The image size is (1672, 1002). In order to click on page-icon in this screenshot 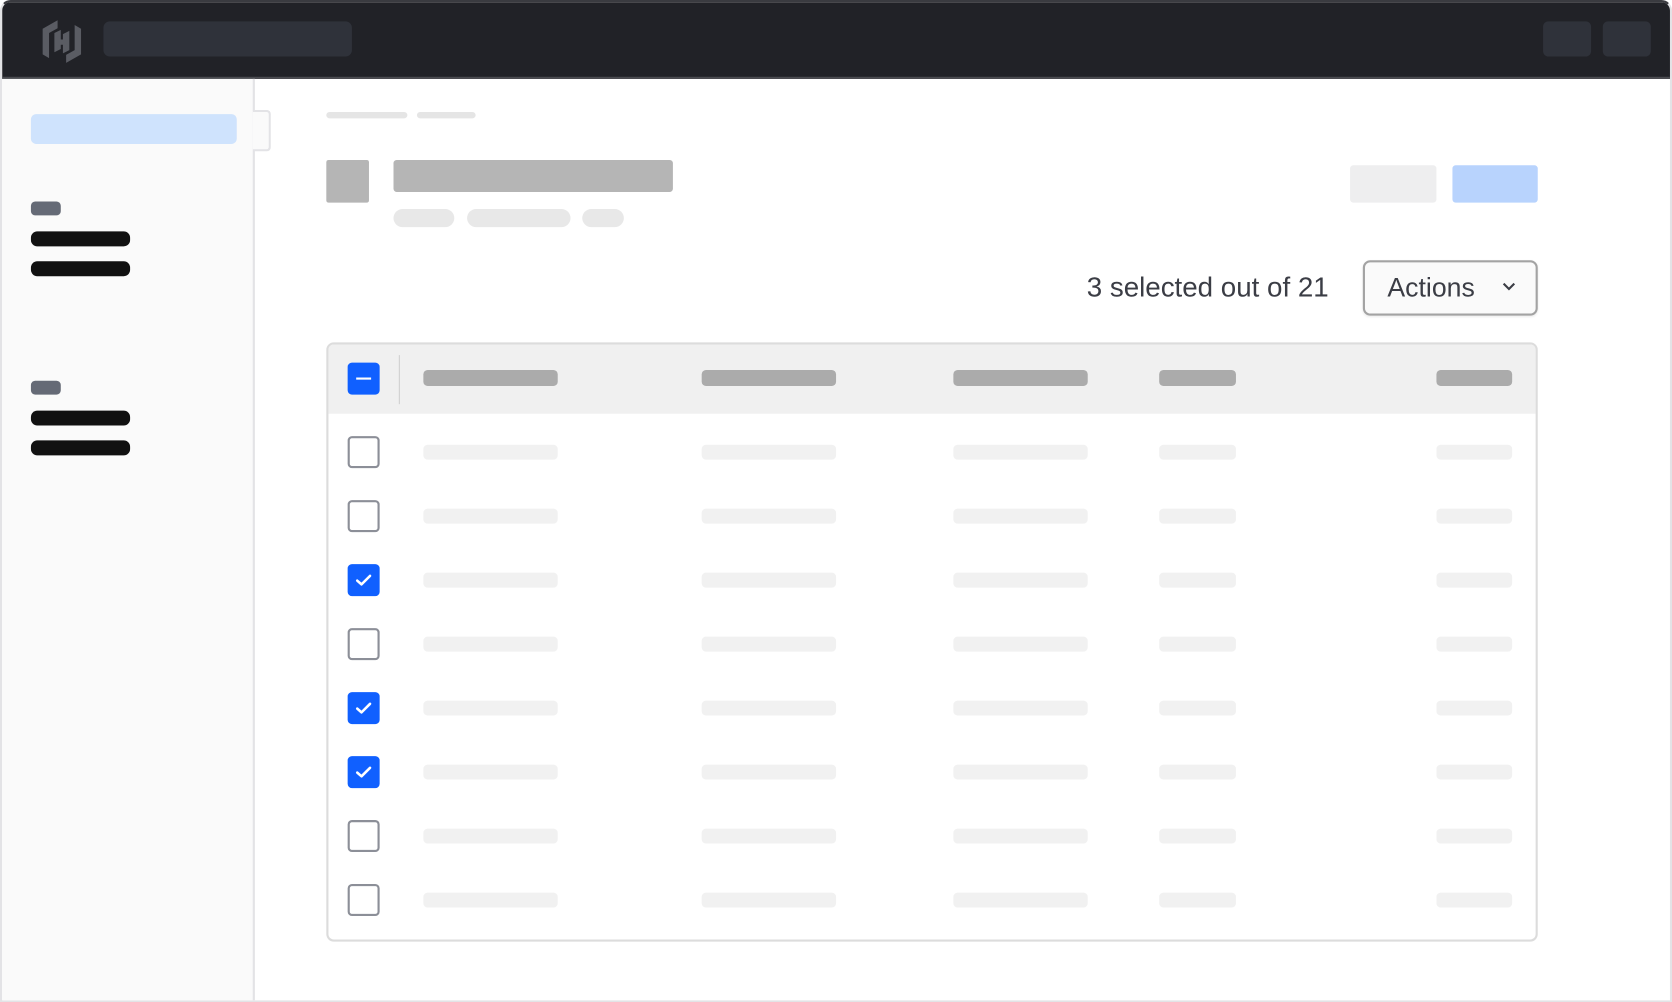, I will do `click(347, 181)`.